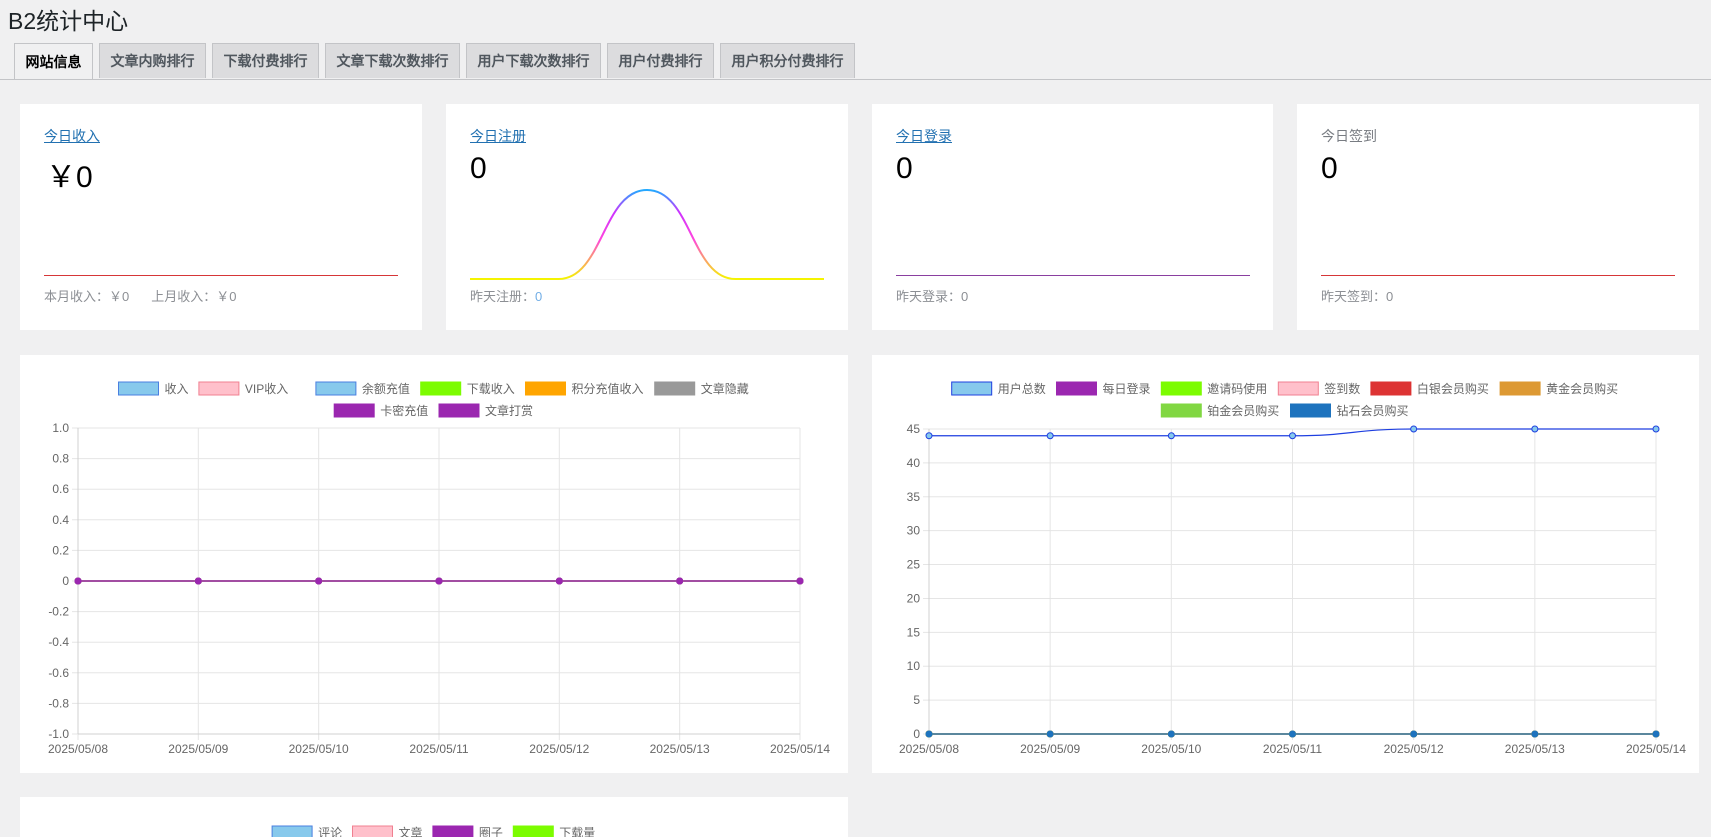  Describe the element at coordinates (509, 410) in the screenshot. I see `legend-label: 文章打赏` at that location.